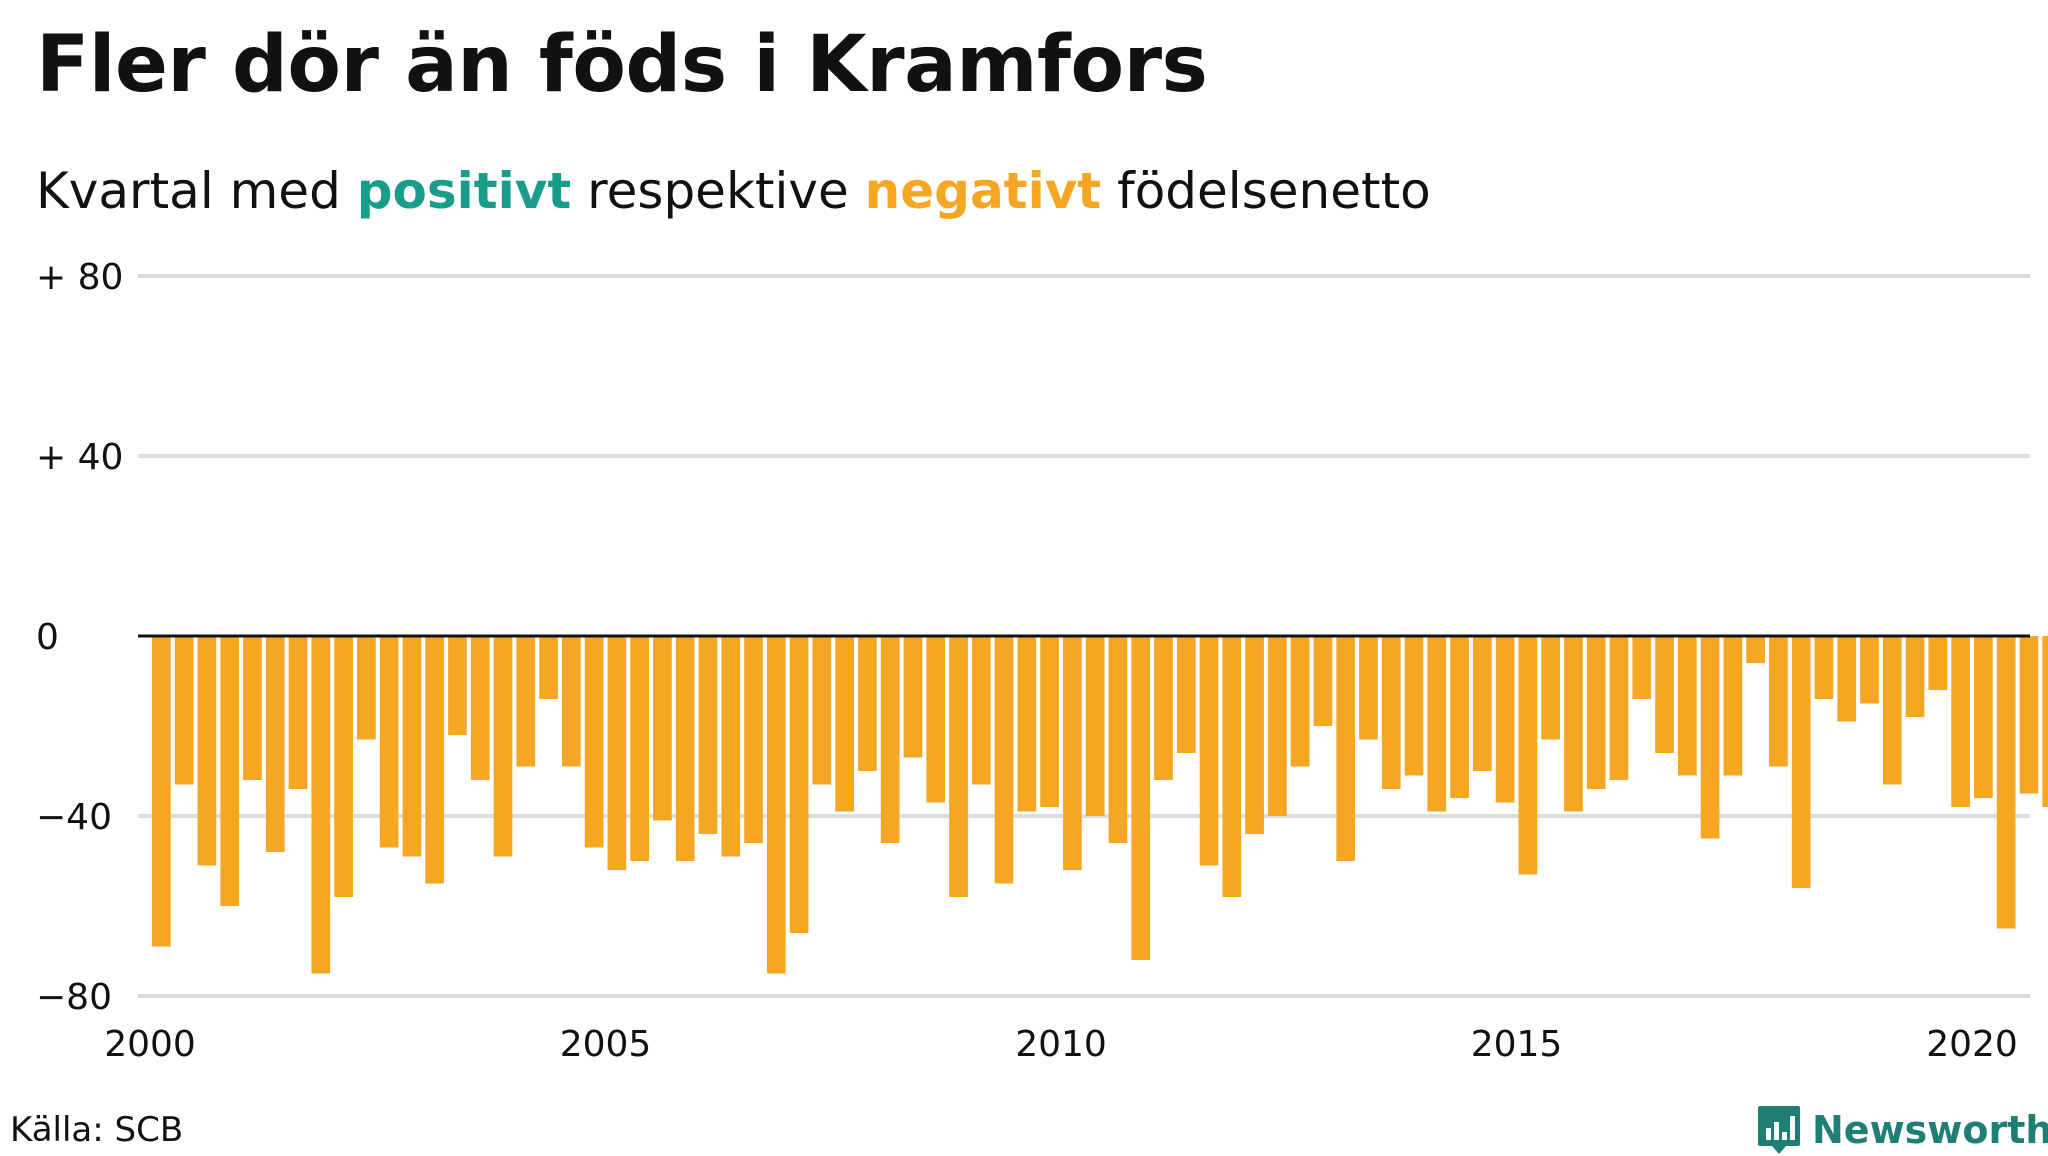  What do you see at coordinates (47, 637) in the screenshot?
I see `y-tick-label: 0` at bounding box center [47, 637].